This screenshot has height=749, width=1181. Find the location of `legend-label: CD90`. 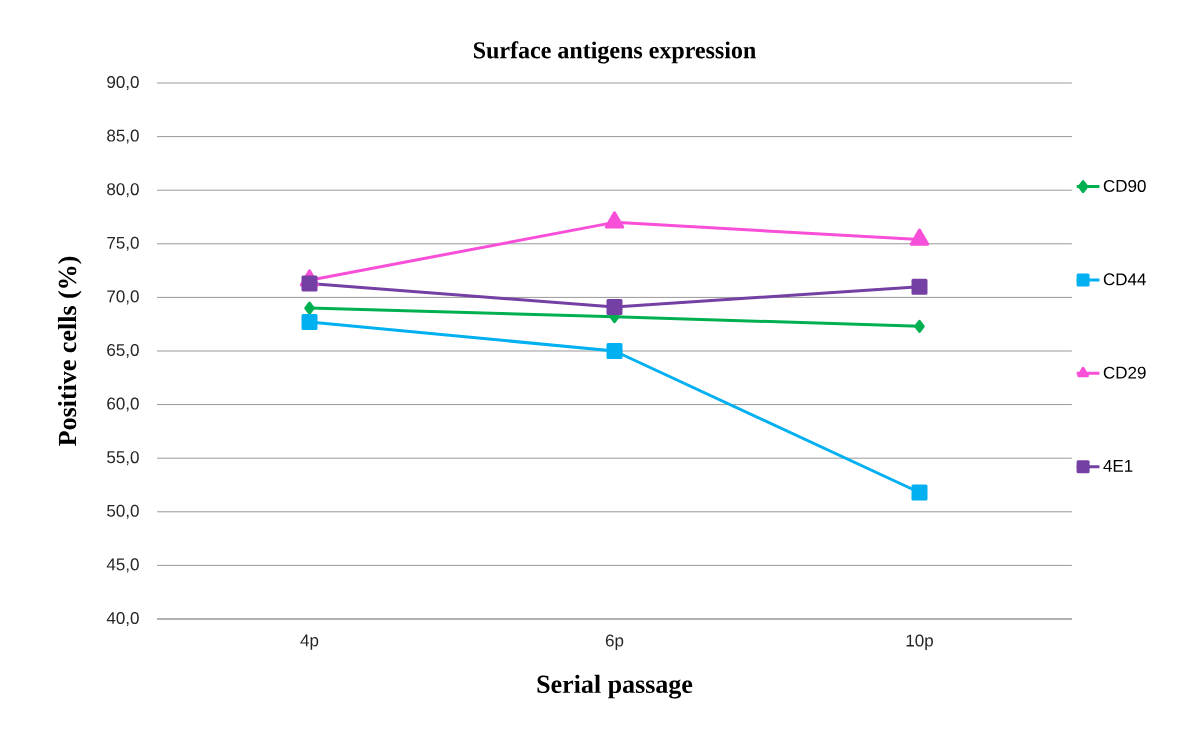

legend-label: CD90 is located at coordinates (1124, 185).